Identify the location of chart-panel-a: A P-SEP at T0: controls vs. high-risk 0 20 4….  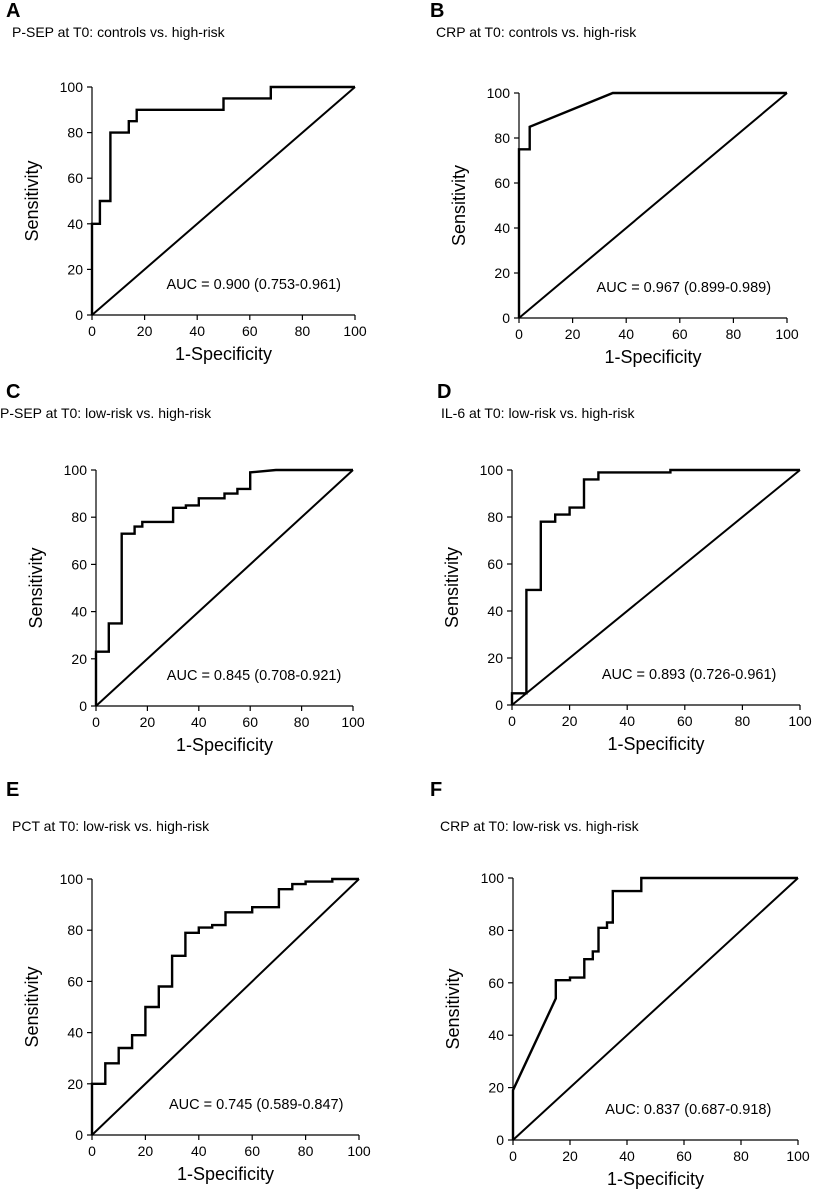
(186, 182).